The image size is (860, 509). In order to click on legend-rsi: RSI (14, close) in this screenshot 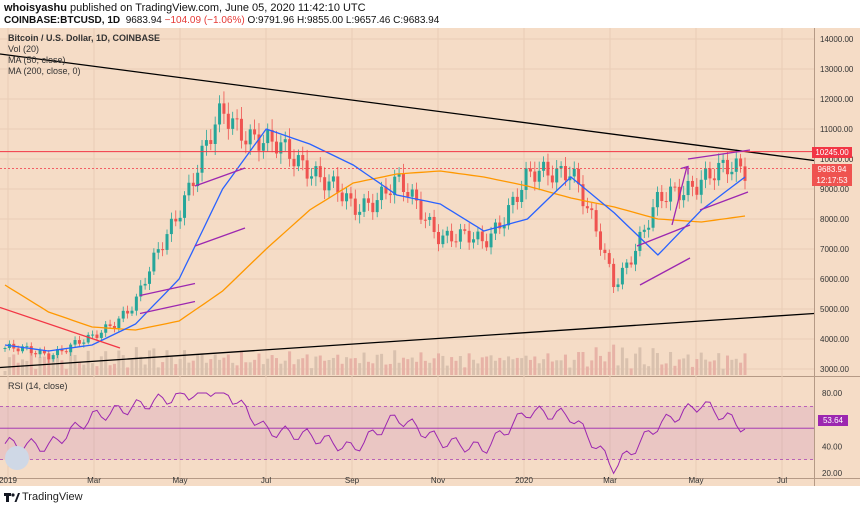, I will do `click(38, 386)`.